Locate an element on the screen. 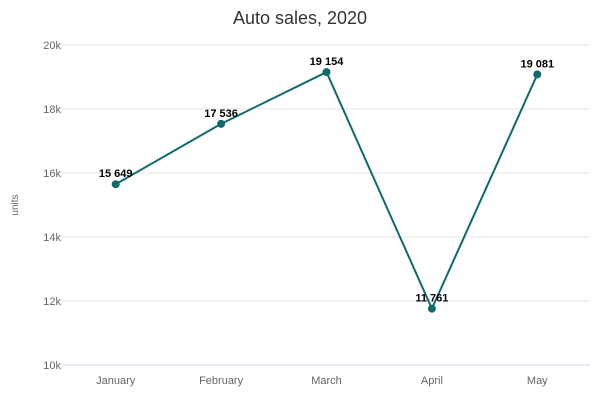  x-tick-label: May is located at coordinates (537, 381).